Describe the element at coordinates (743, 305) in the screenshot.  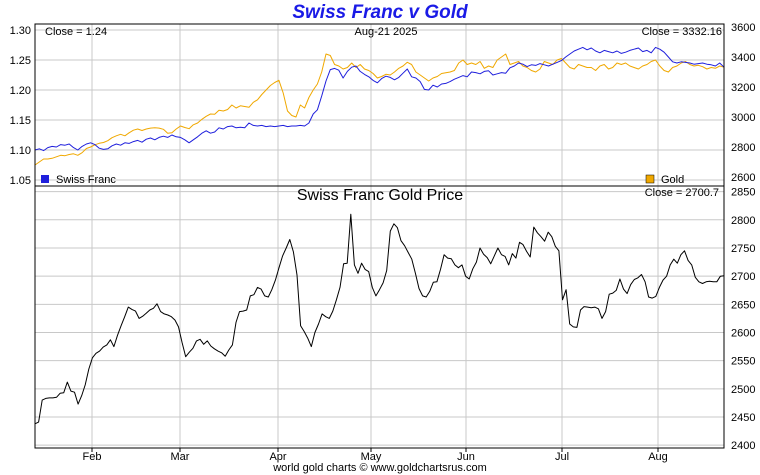
I see `y-bottom-tick-label: 2650` at that location.